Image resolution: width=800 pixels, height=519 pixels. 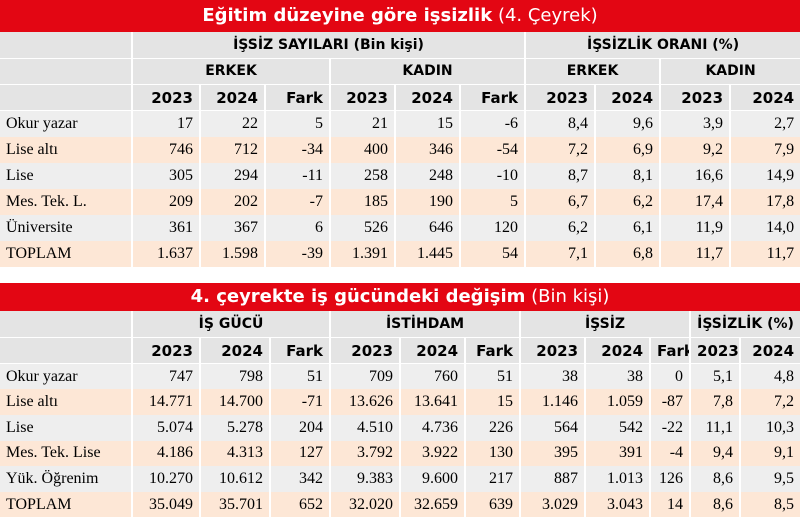 What do you see at coordinates (432, 504) in the screenshot?
I see `cell: 32.659` at bounding box center [432, 504].